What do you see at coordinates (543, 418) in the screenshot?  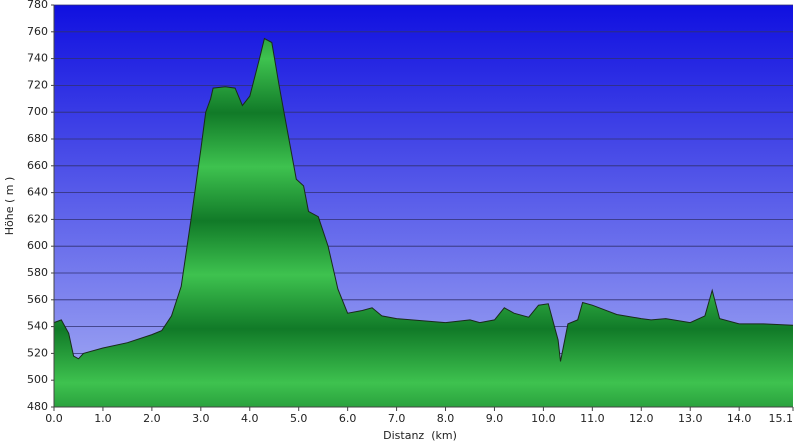 I see `x-tick-label: 10.0` at bounding box center [543, 418].